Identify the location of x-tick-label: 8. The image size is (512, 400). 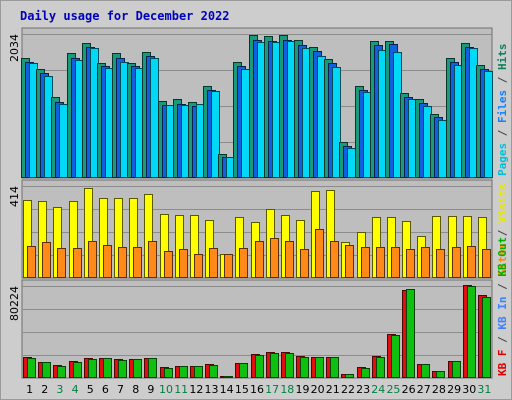
(135, 389).